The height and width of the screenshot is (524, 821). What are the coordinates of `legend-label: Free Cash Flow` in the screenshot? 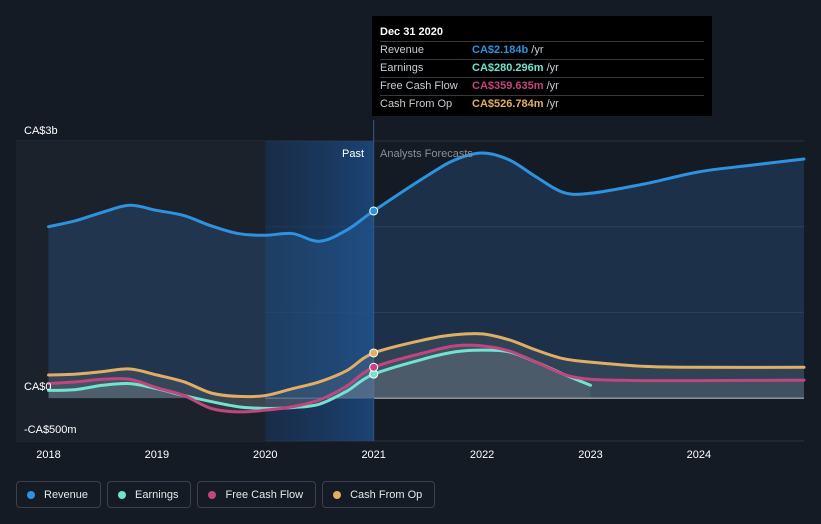 It's located at (264, 494).